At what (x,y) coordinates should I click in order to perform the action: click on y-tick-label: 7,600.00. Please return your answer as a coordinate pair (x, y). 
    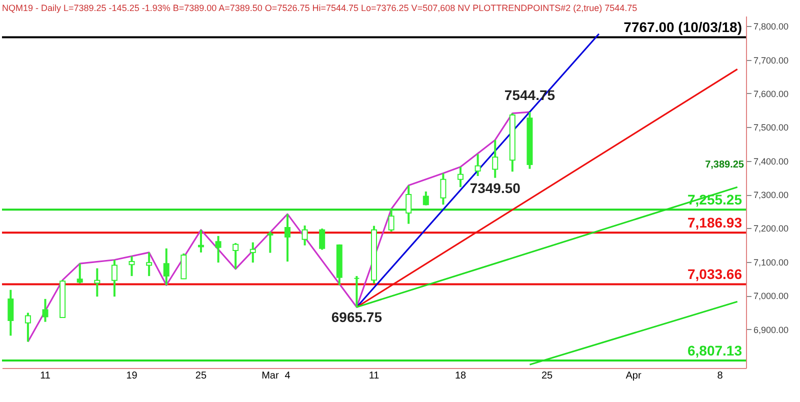
    Looking at the image, I should click on (771, 93).